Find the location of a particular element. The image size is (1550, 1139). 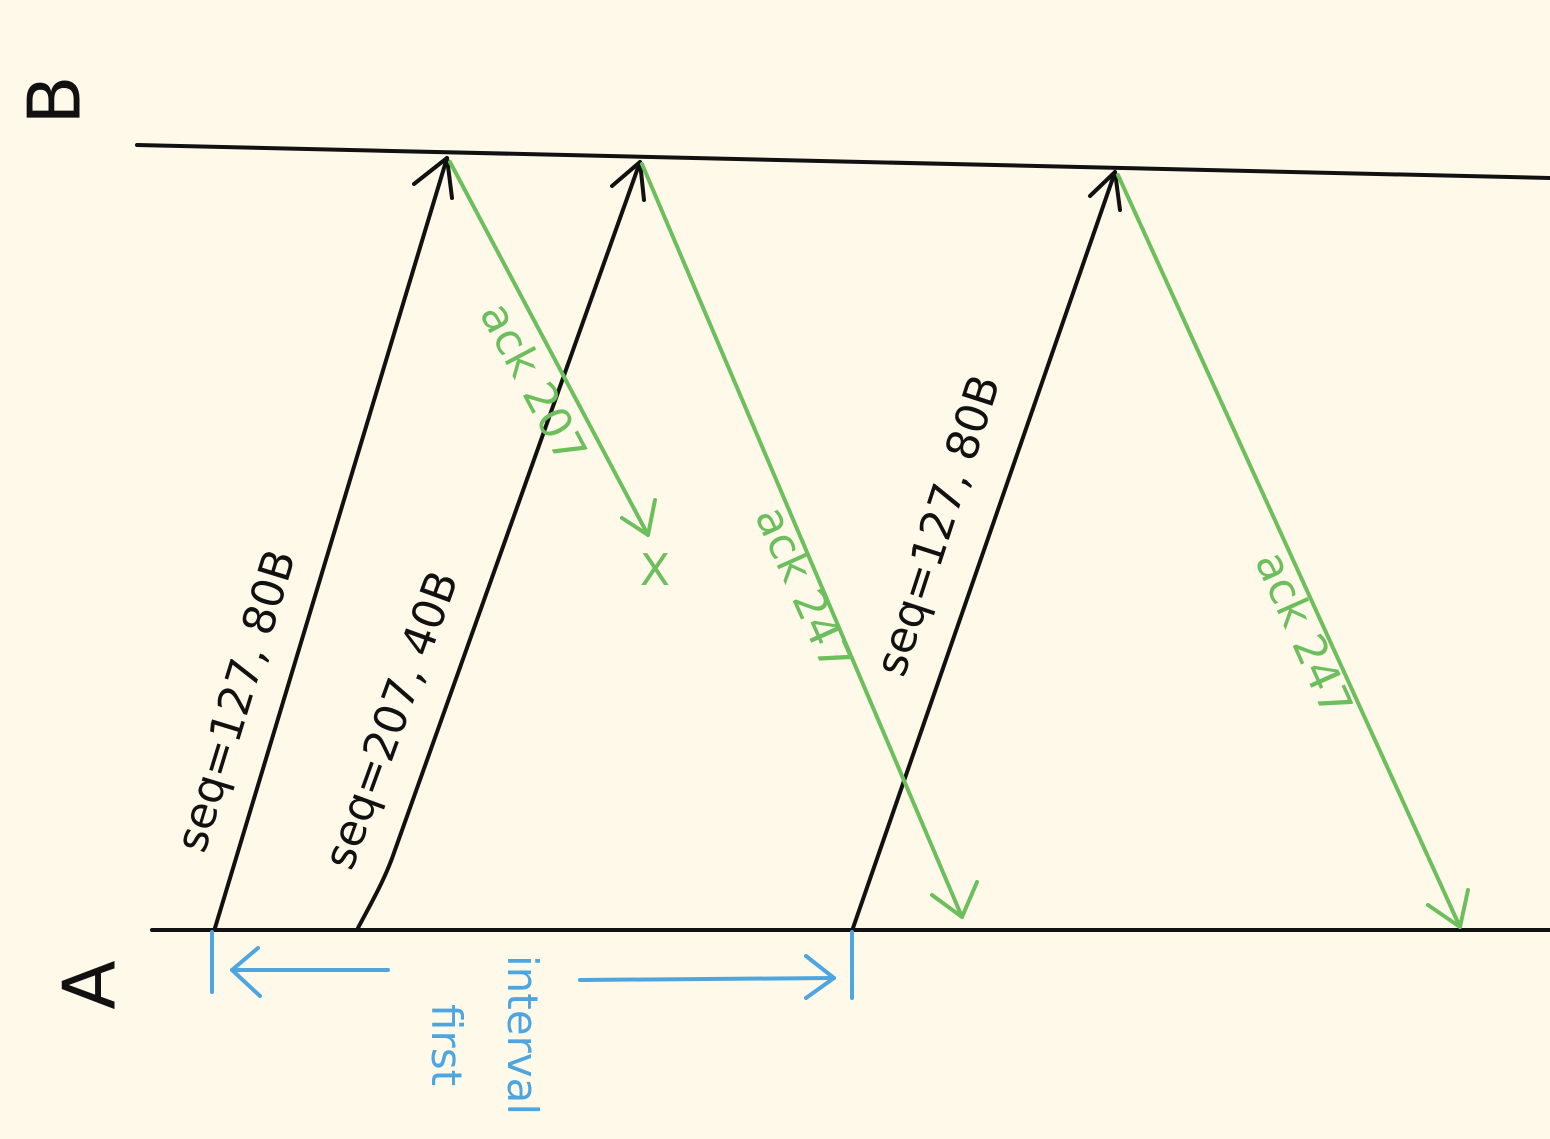

segment-label-3: seq=127, 80B is located at coordinates (938, 525).